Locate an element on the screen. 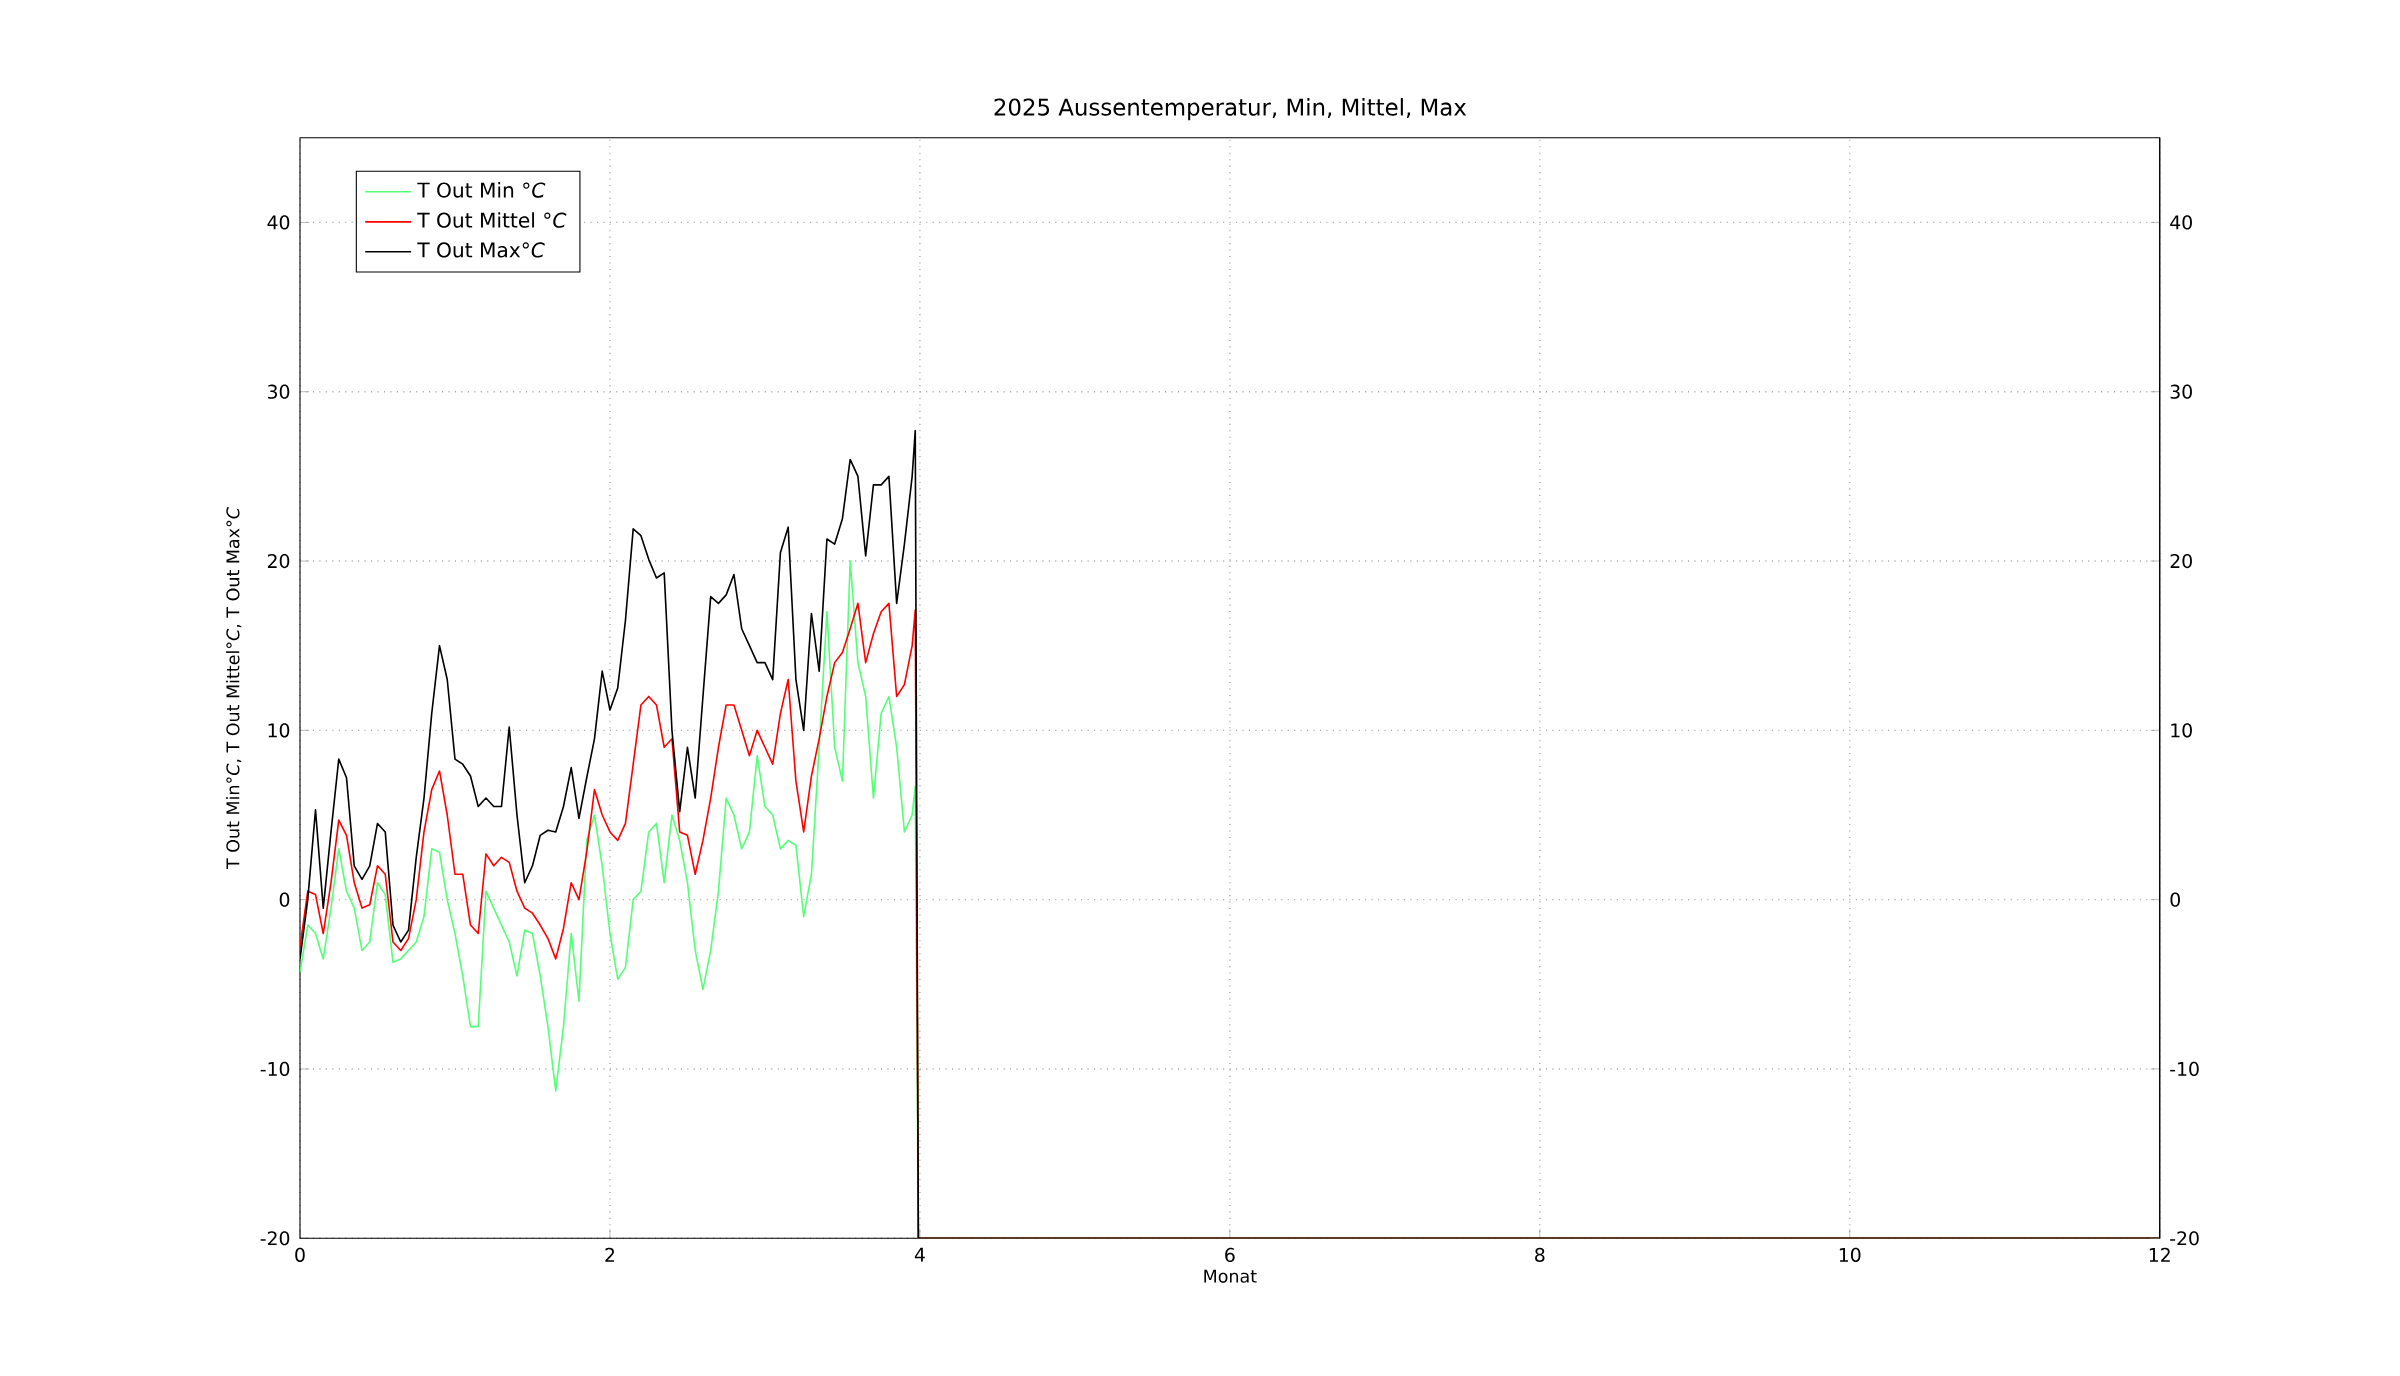 The height and width of the screenshot is (1376, 2400). x-tick-label: 8 is located at coordinates (1540, 1254).